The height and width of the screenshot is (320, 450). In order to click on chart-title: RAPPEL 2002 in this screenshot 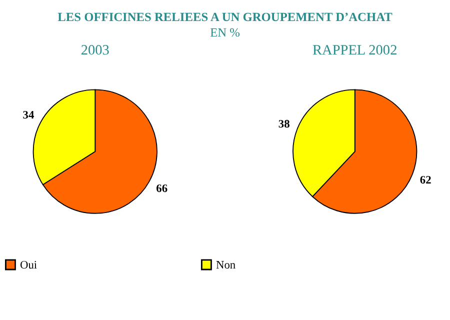, I will do `click(355, 50)`.